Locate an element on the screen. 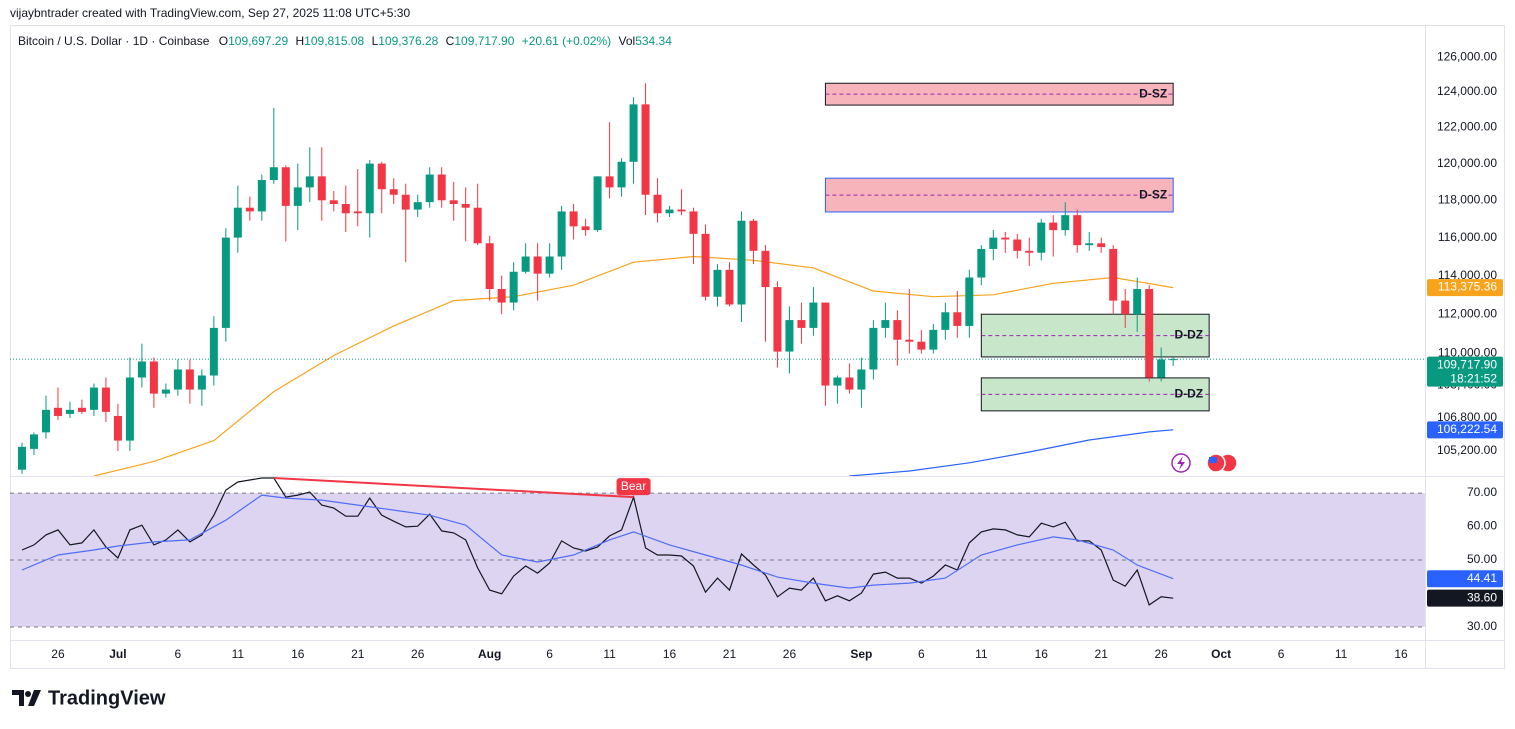  last-price-label-countdown: 18:21:52 is located at coordinates (1473, 378).